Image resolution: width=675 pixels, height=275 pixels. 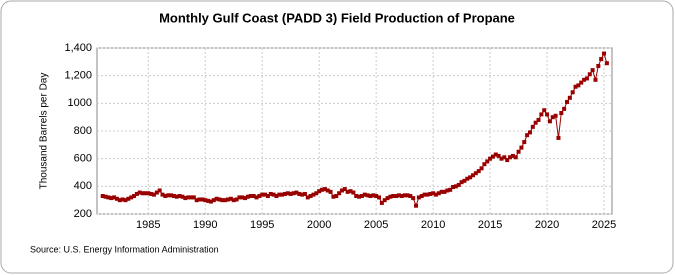 I want to click on x-tick-label: 1990, so click(x=205, y=225).